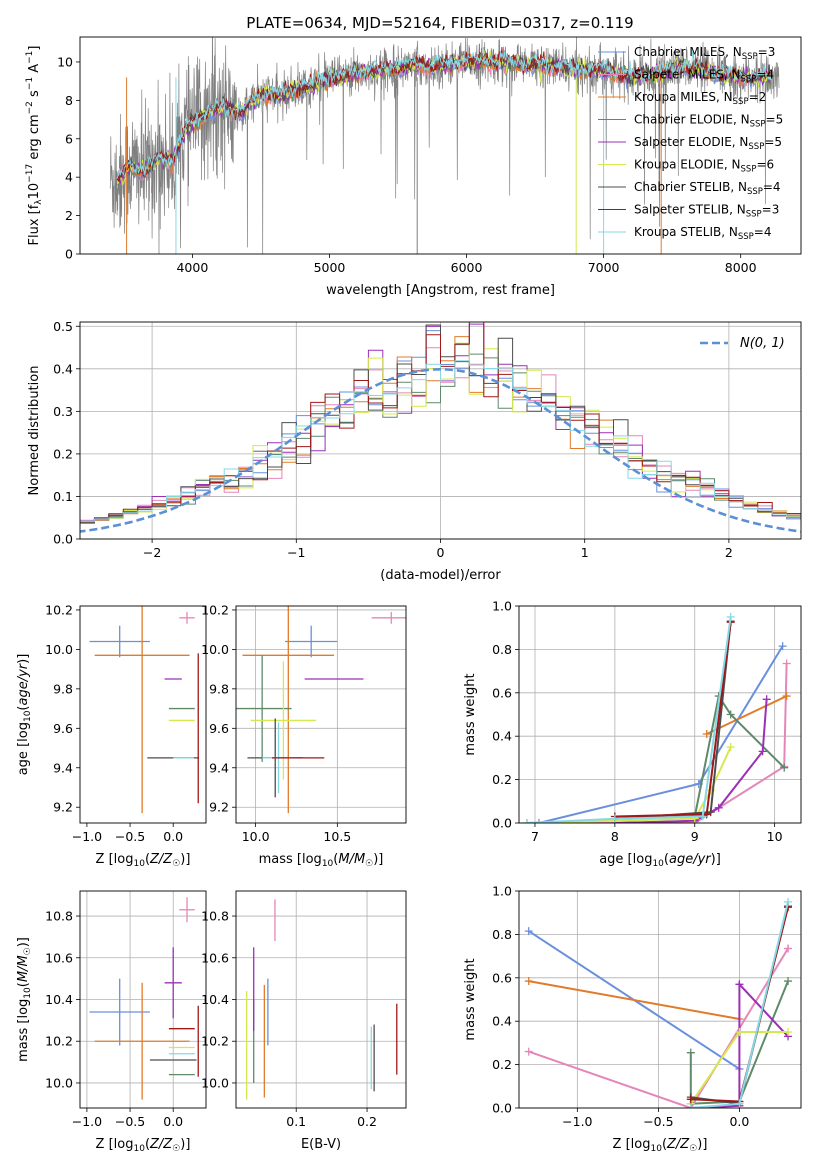  I want to click on mass-vs-z-plot-area, so click(144, 998).